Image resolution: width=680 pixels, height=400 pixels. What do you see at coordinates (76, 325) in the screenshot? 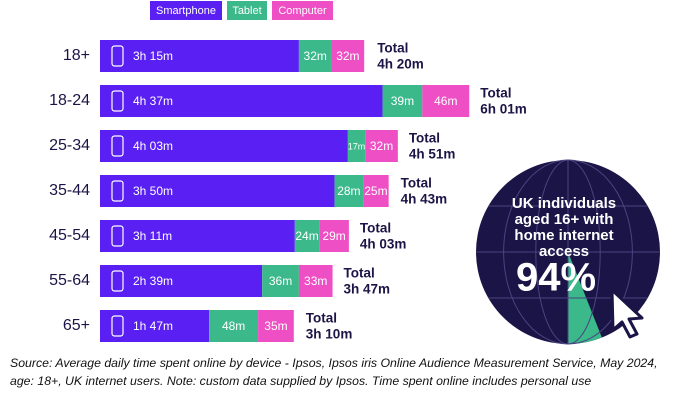
I see `category-label: 65+` at bounding box center [76, 325].